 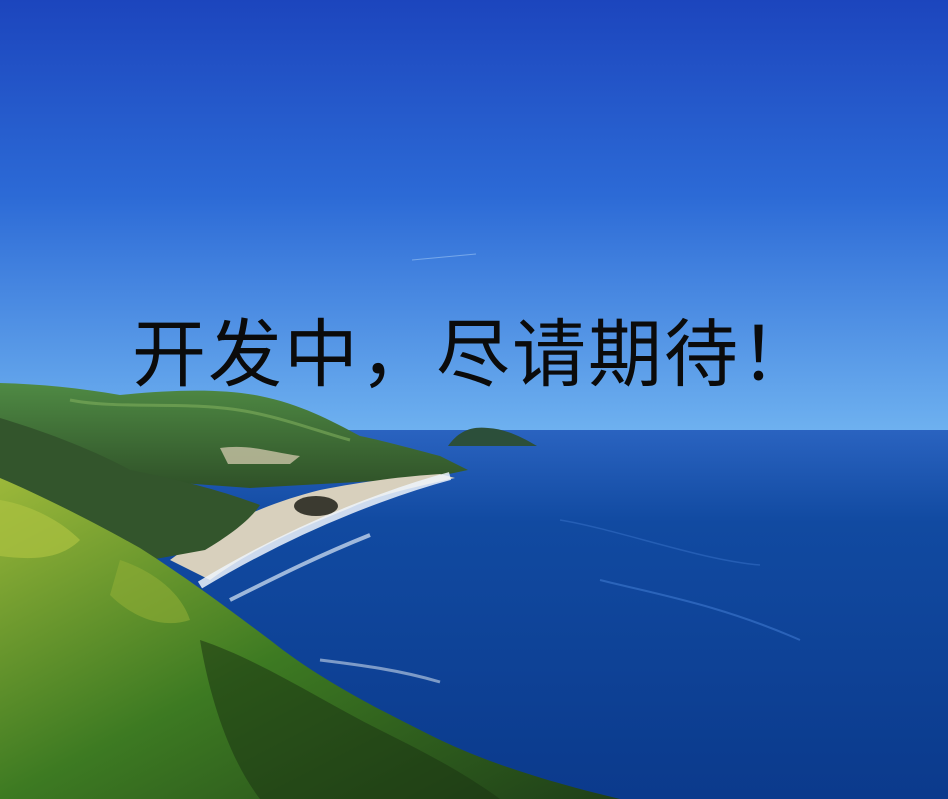 What do you see at coordinates (210, 420) in the screenshot?
I see `hill-ridge-highlight` at bounding box center [210, 420].